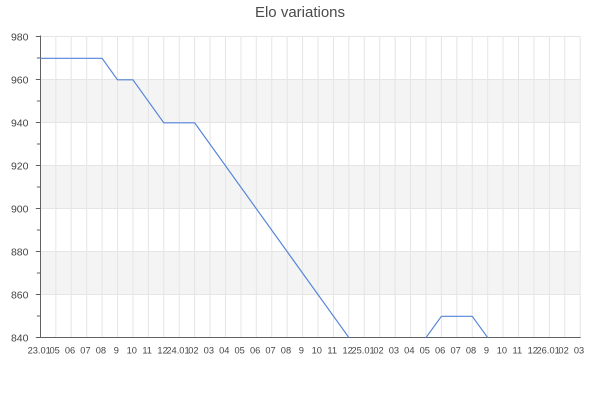 This screenshot has height=400, width=600. I want to click on svg-text: 23.01, so click(39, 350).